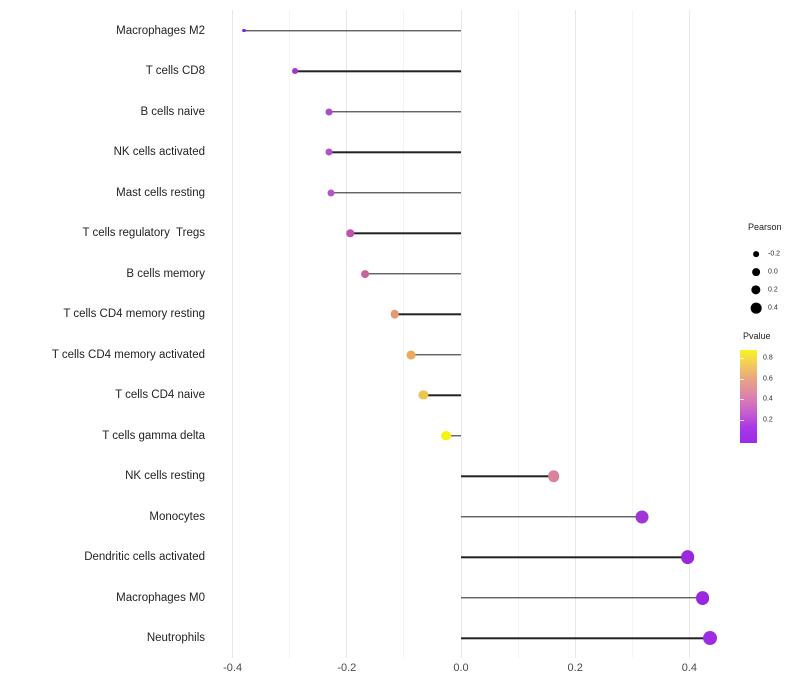 This screenshot has width=800, height=700. Describe the element at coordinates (159, 152) in the screenshot. I see `category-label: NK cells activated` at that location.